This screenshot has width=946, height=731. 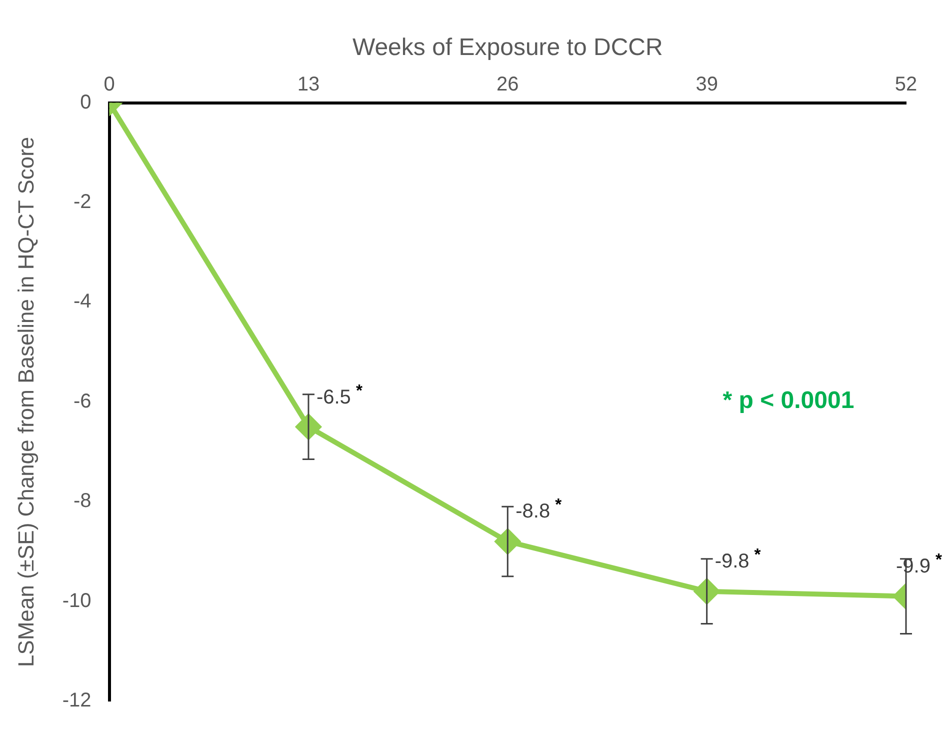 What do you see at coordinates (539, 509) in the screenshot?
I see `data-label: -8.8$^{*}$` at bounding box center [539, 509].